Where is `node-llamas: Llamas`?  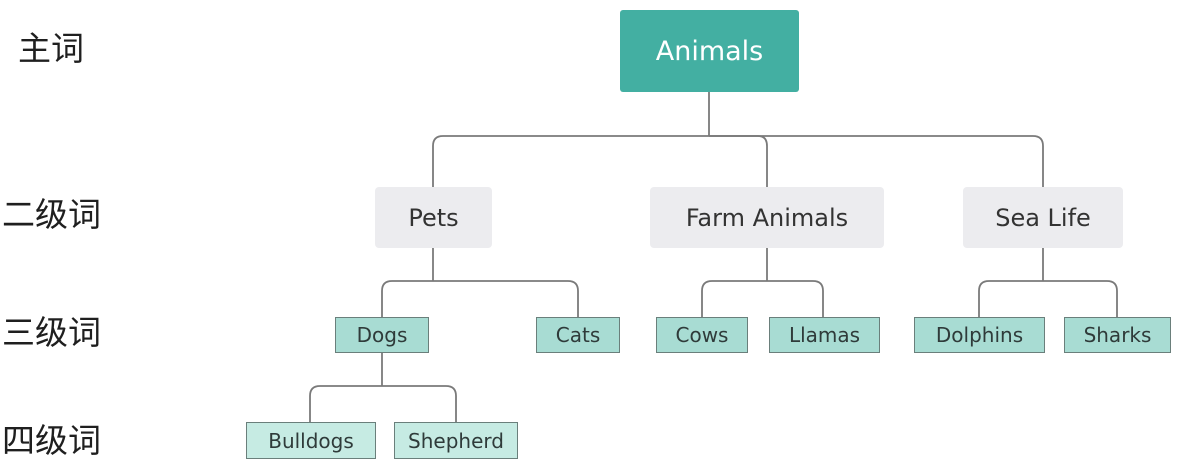
node-llamas: Llamas is located at coordinates (824, 335).